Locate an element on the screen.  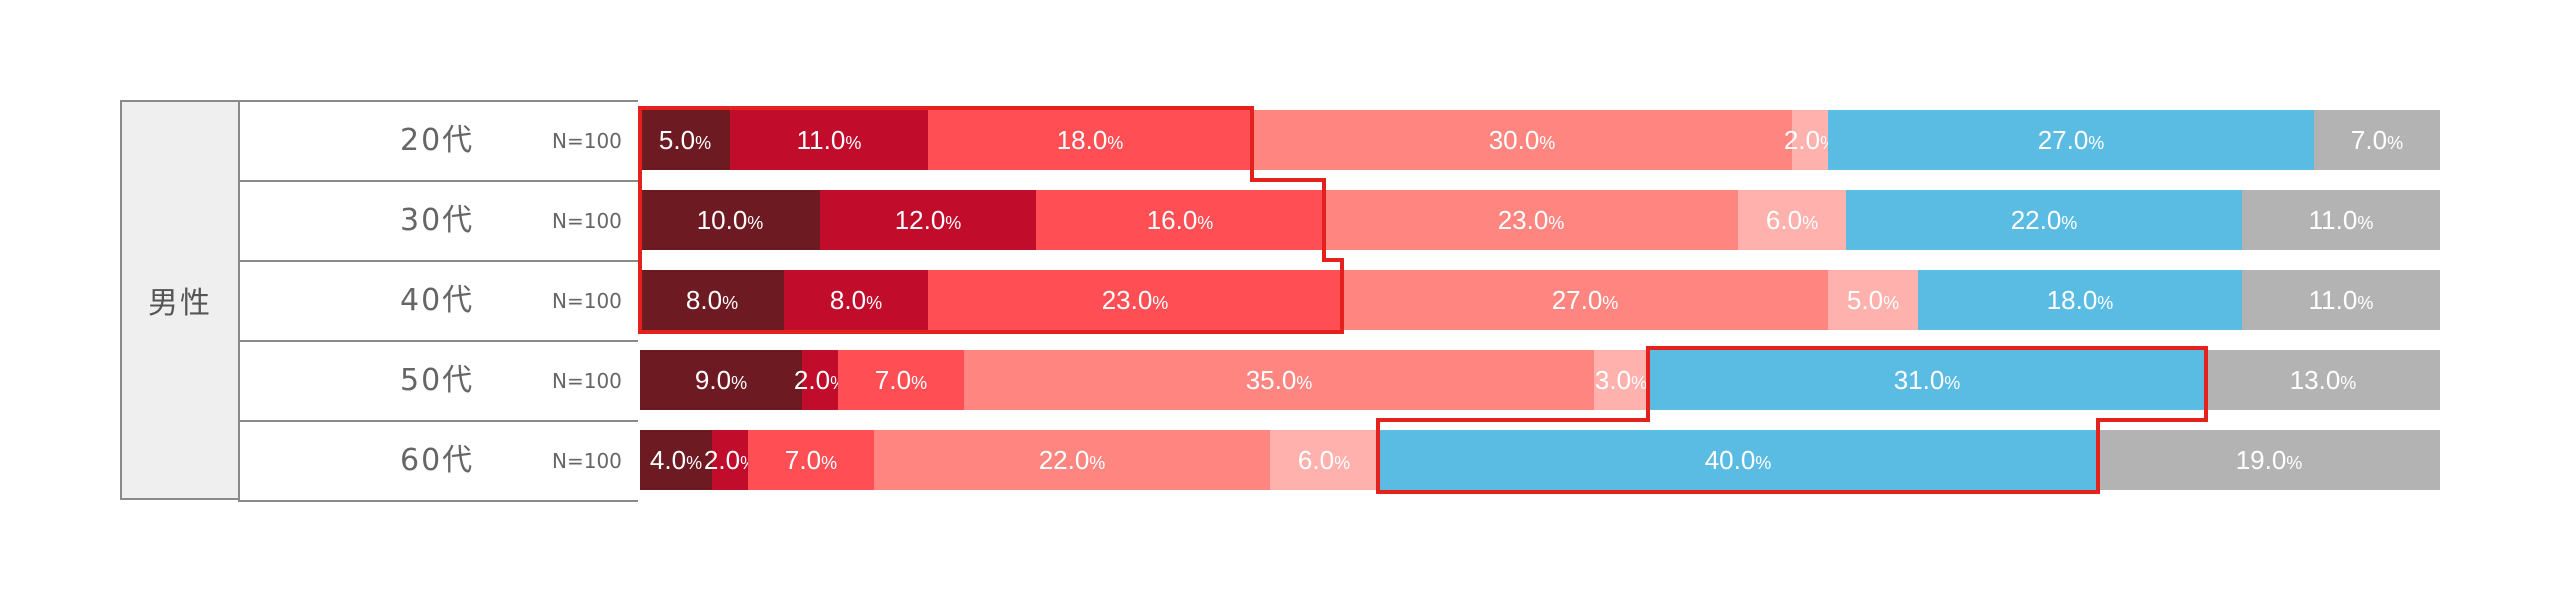
data-label: 10.0% is located at coordinates (730, 220).